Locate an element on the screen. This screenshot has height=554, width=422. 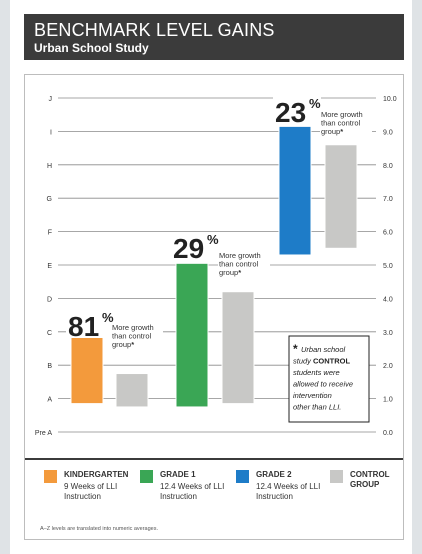
left-tick-label: A is located at coordinates (49, 400).